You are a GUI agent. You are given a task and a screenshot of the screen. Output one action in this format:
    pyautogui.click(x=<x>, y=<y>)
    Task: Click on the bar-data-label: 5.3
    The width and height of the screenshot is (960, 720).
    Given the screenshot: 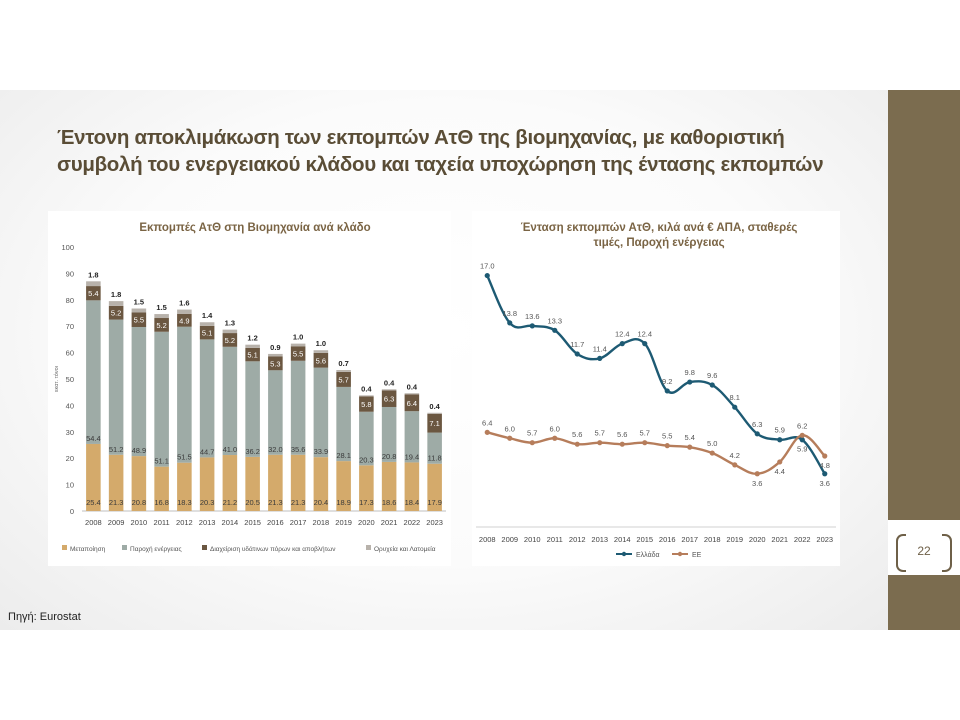 What is the action you would take?
    pyautogui.click(x=275, y=363)
    